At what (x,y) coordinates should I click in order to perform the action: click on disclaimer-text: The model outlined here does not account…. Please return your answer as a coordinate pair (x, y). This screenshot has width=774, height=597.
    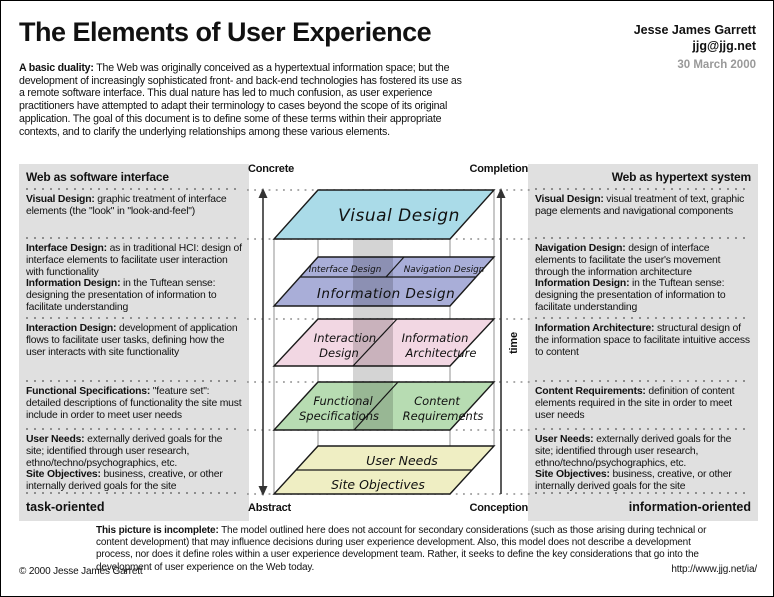
    Looking at the image, I should click on (401, 549).